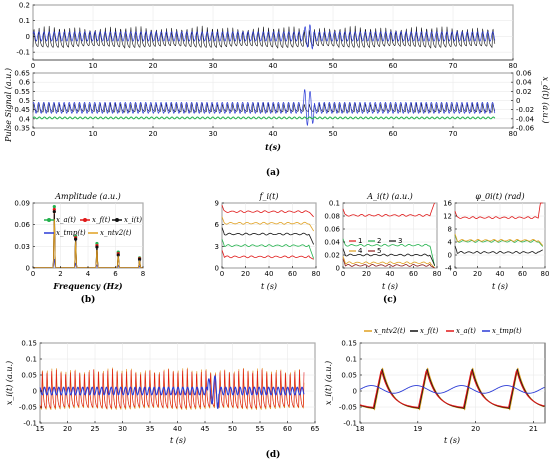 The width and height of the screenshot is (550, 462). Describe the element at coordinates (217, 269) in the screenshot. I see `c1-ytick-label-left-0: 0` at that location.